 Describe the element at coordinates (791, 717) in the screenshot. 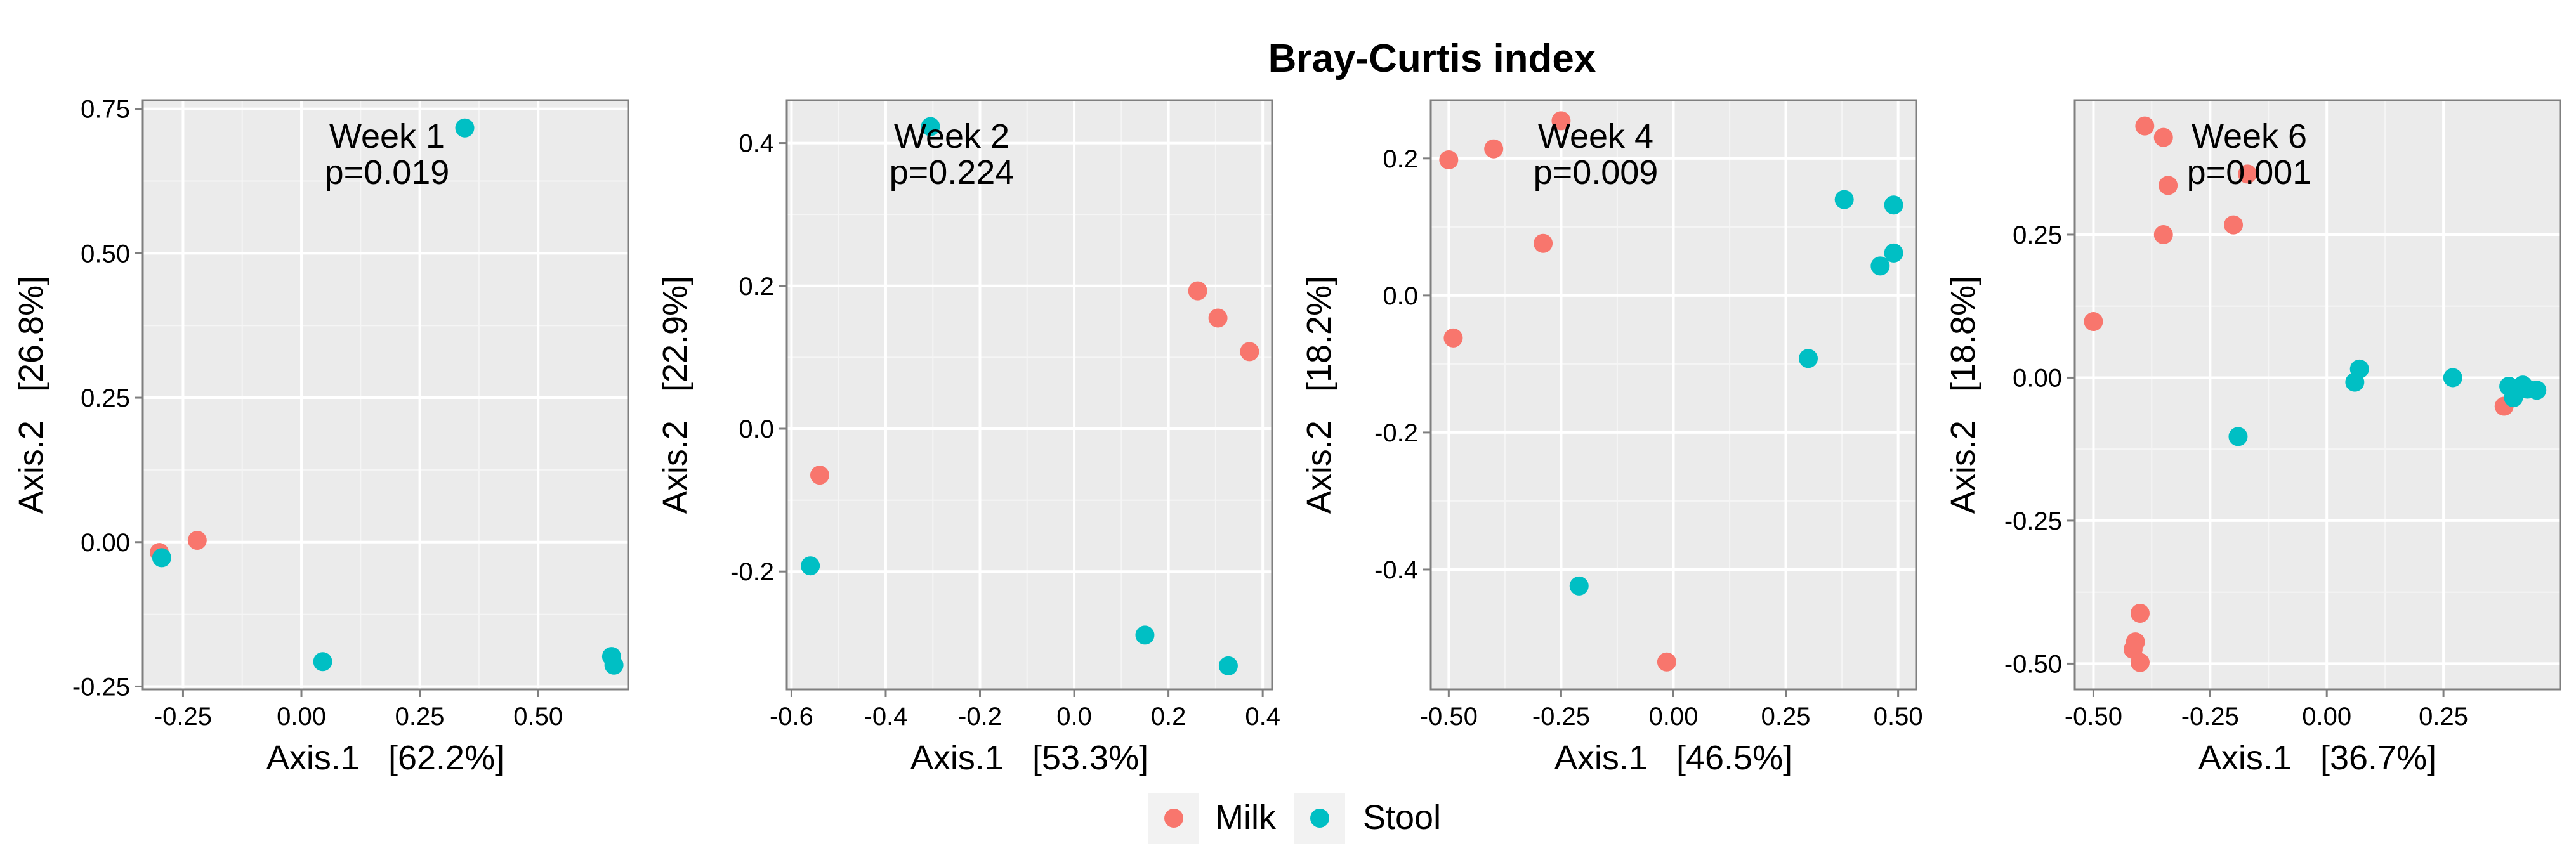

I see `x-tick-label: -0.6` at that location.